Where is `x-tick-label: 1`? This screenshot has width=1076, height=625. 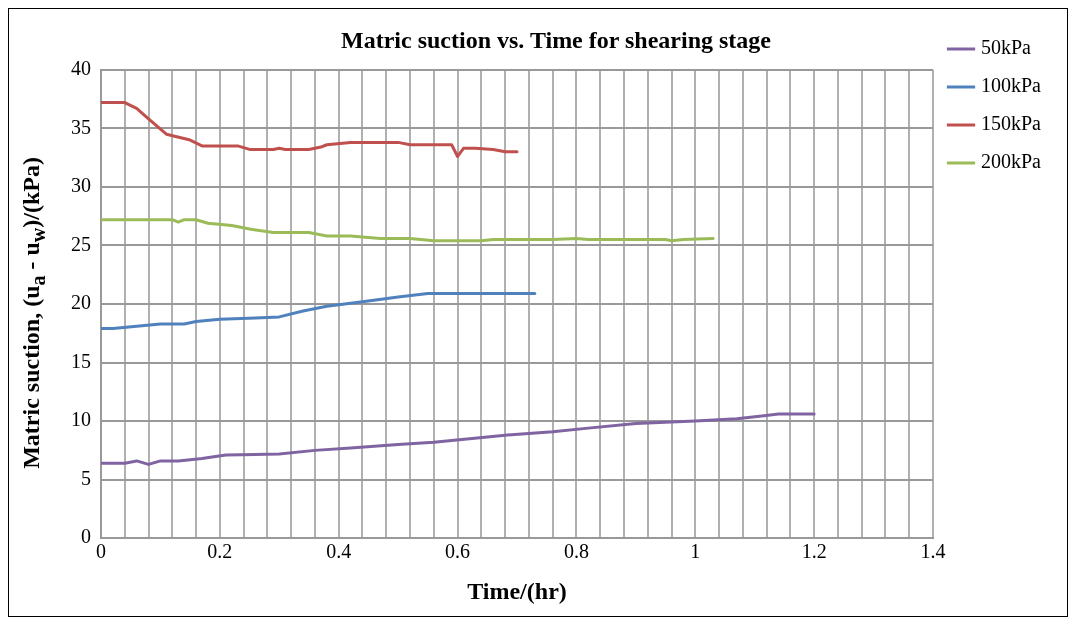
x-tick-label: 1 is located at coordinates (695, 551).